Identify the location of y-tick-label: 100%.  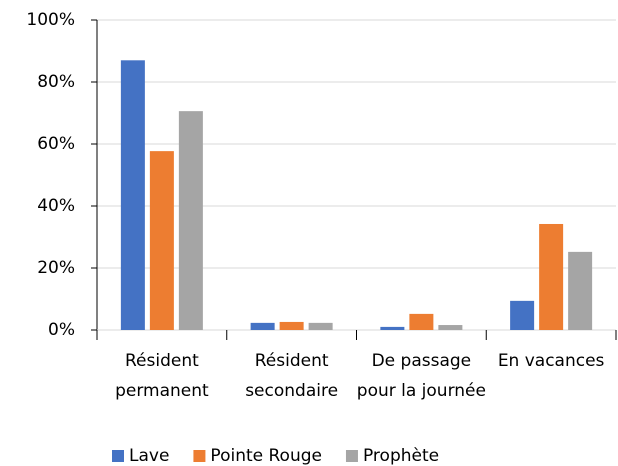
(50, 20).